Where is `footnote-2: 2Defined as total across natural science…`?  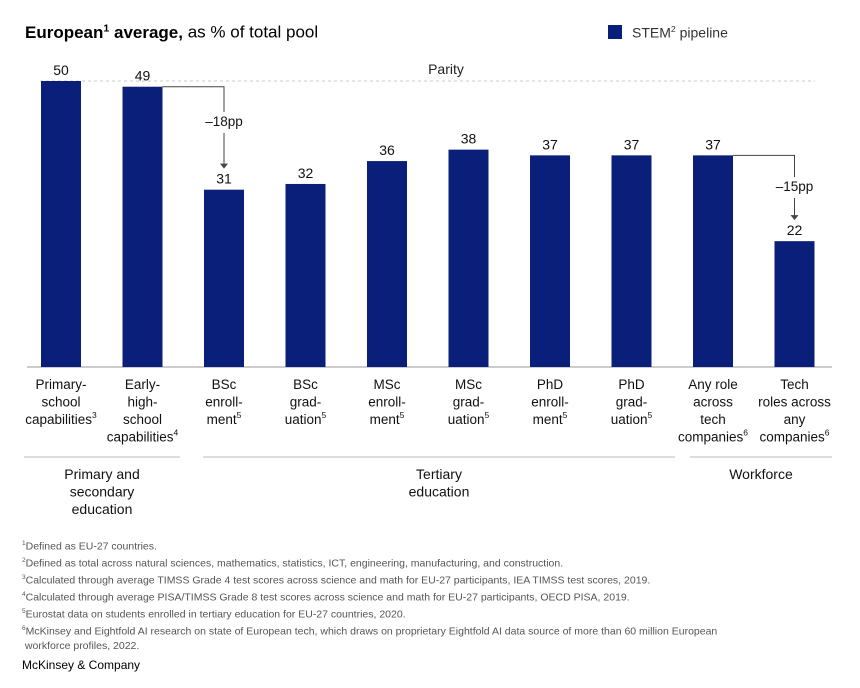 footnote-2: 2Defined as total across natural science… is located at coordinates (293, 563).